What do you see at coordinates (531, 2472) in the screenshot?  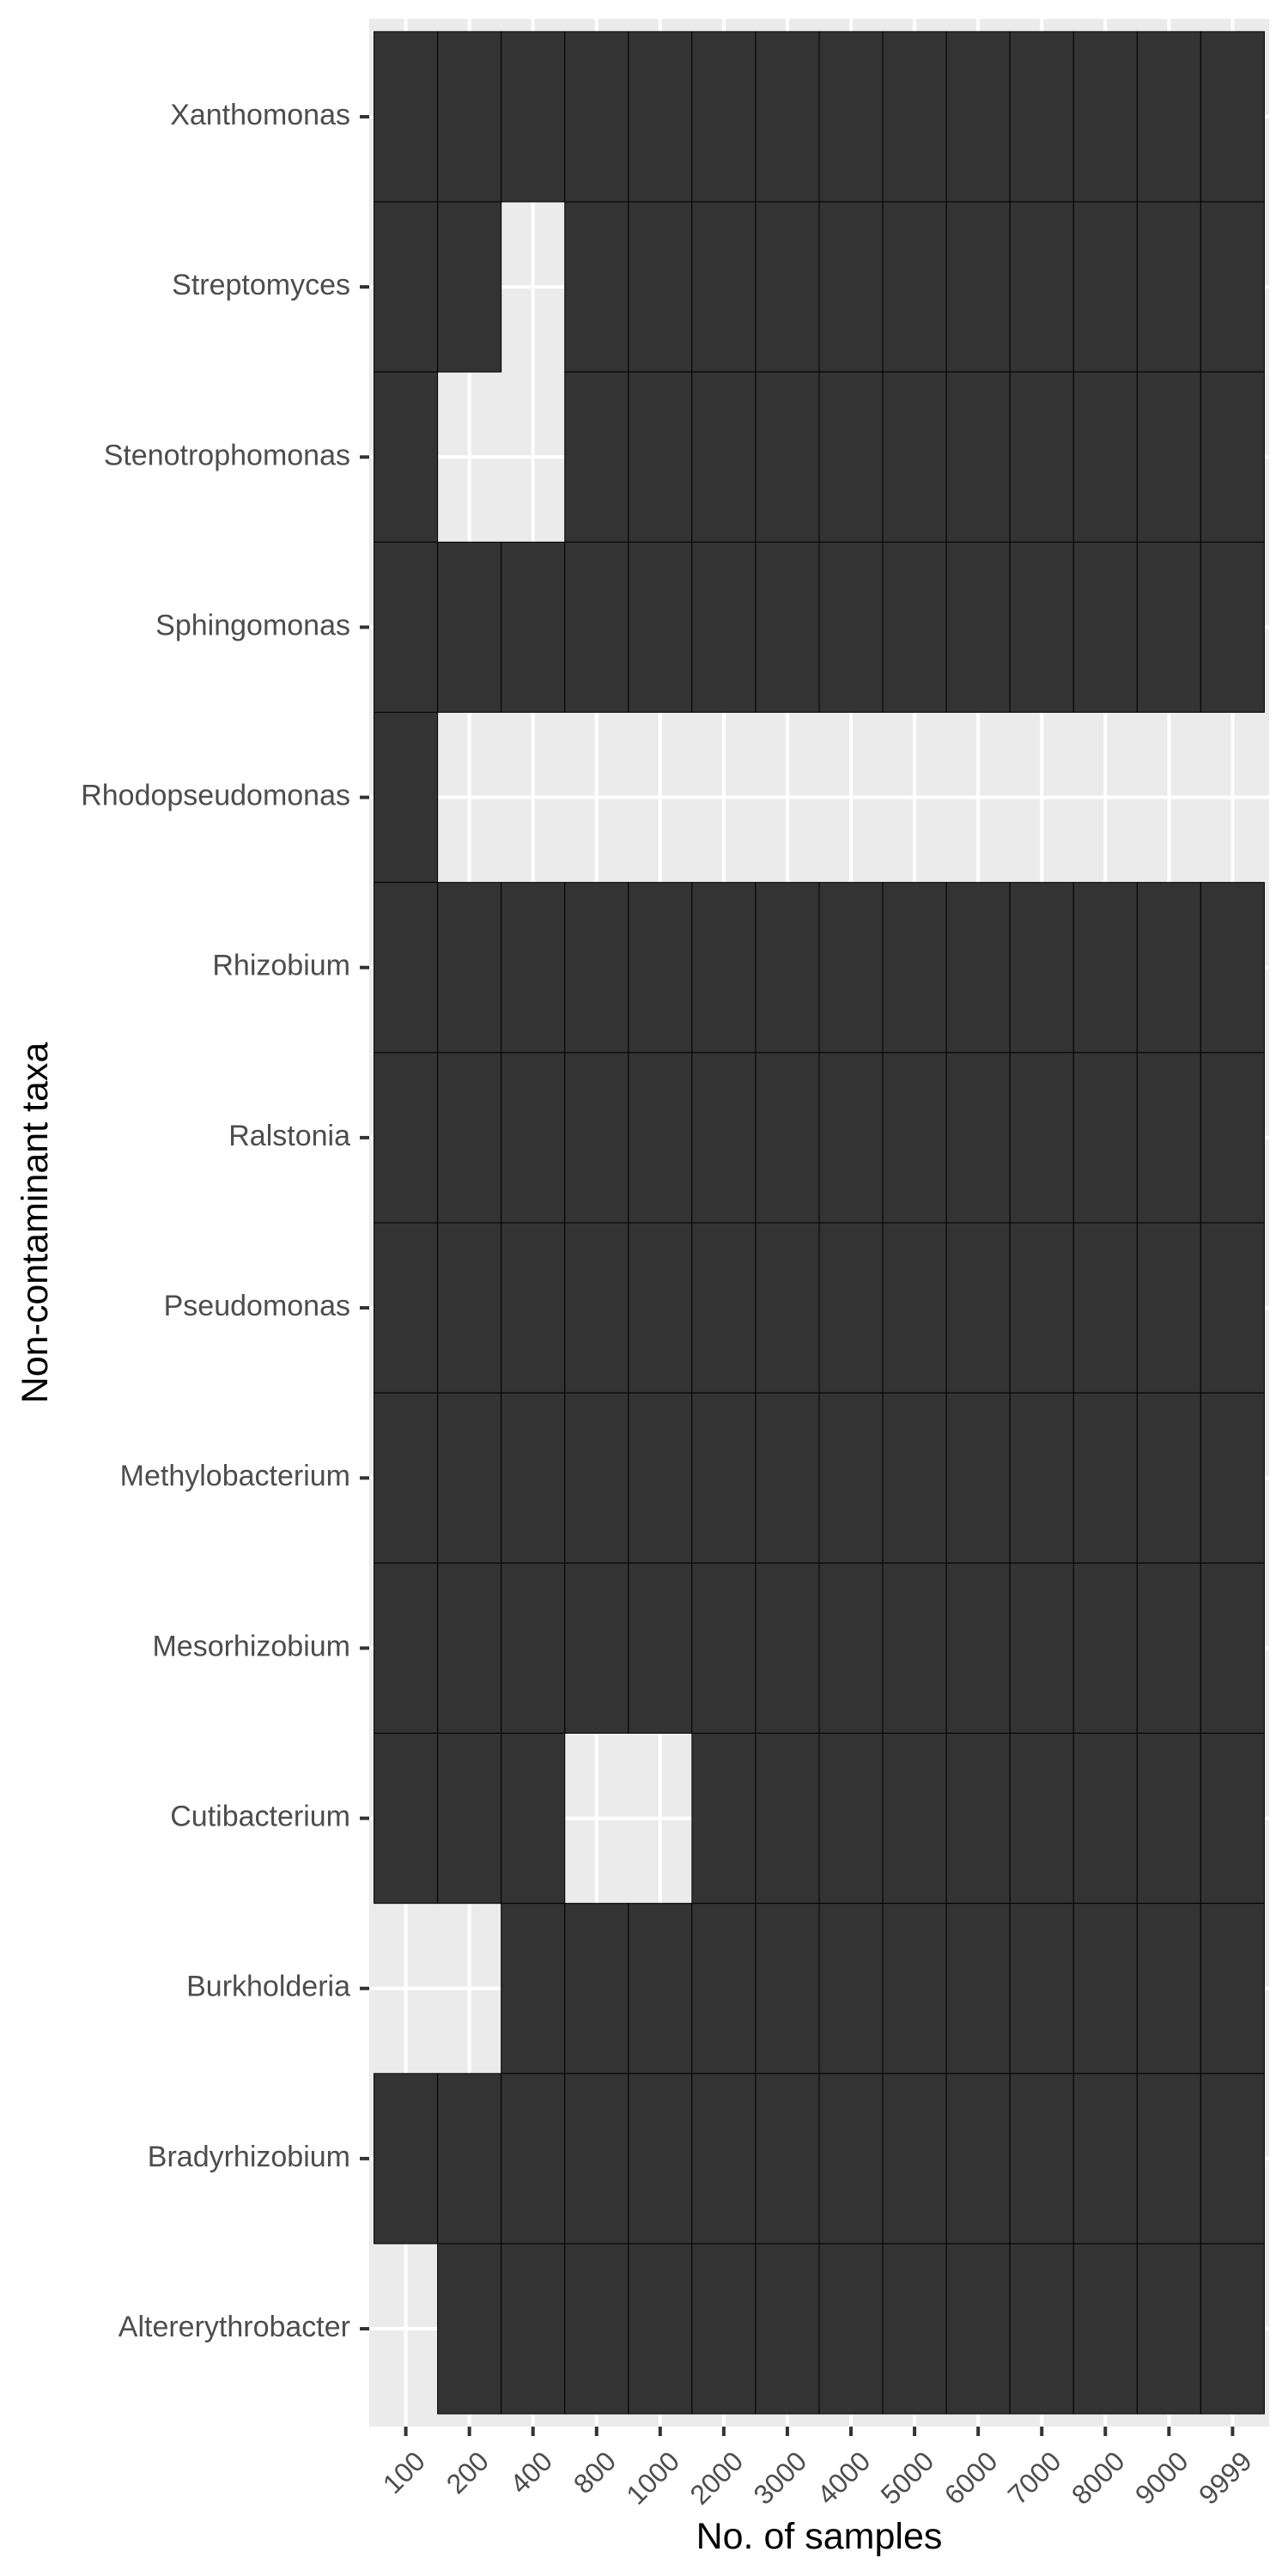 I see `x-tick-label: 400` at bounding box center [531, 2472].